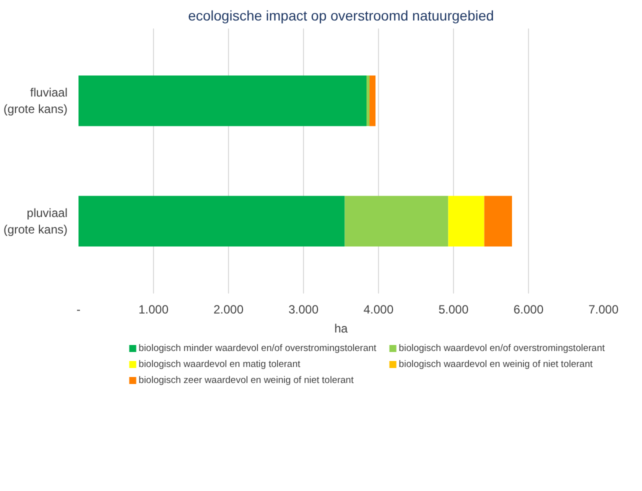 The width and height of the screenshot is (642, 491). Describe the element at coordinates (528, 309) in the screenshot. I see `x-tick-label: 6.000` at that location.